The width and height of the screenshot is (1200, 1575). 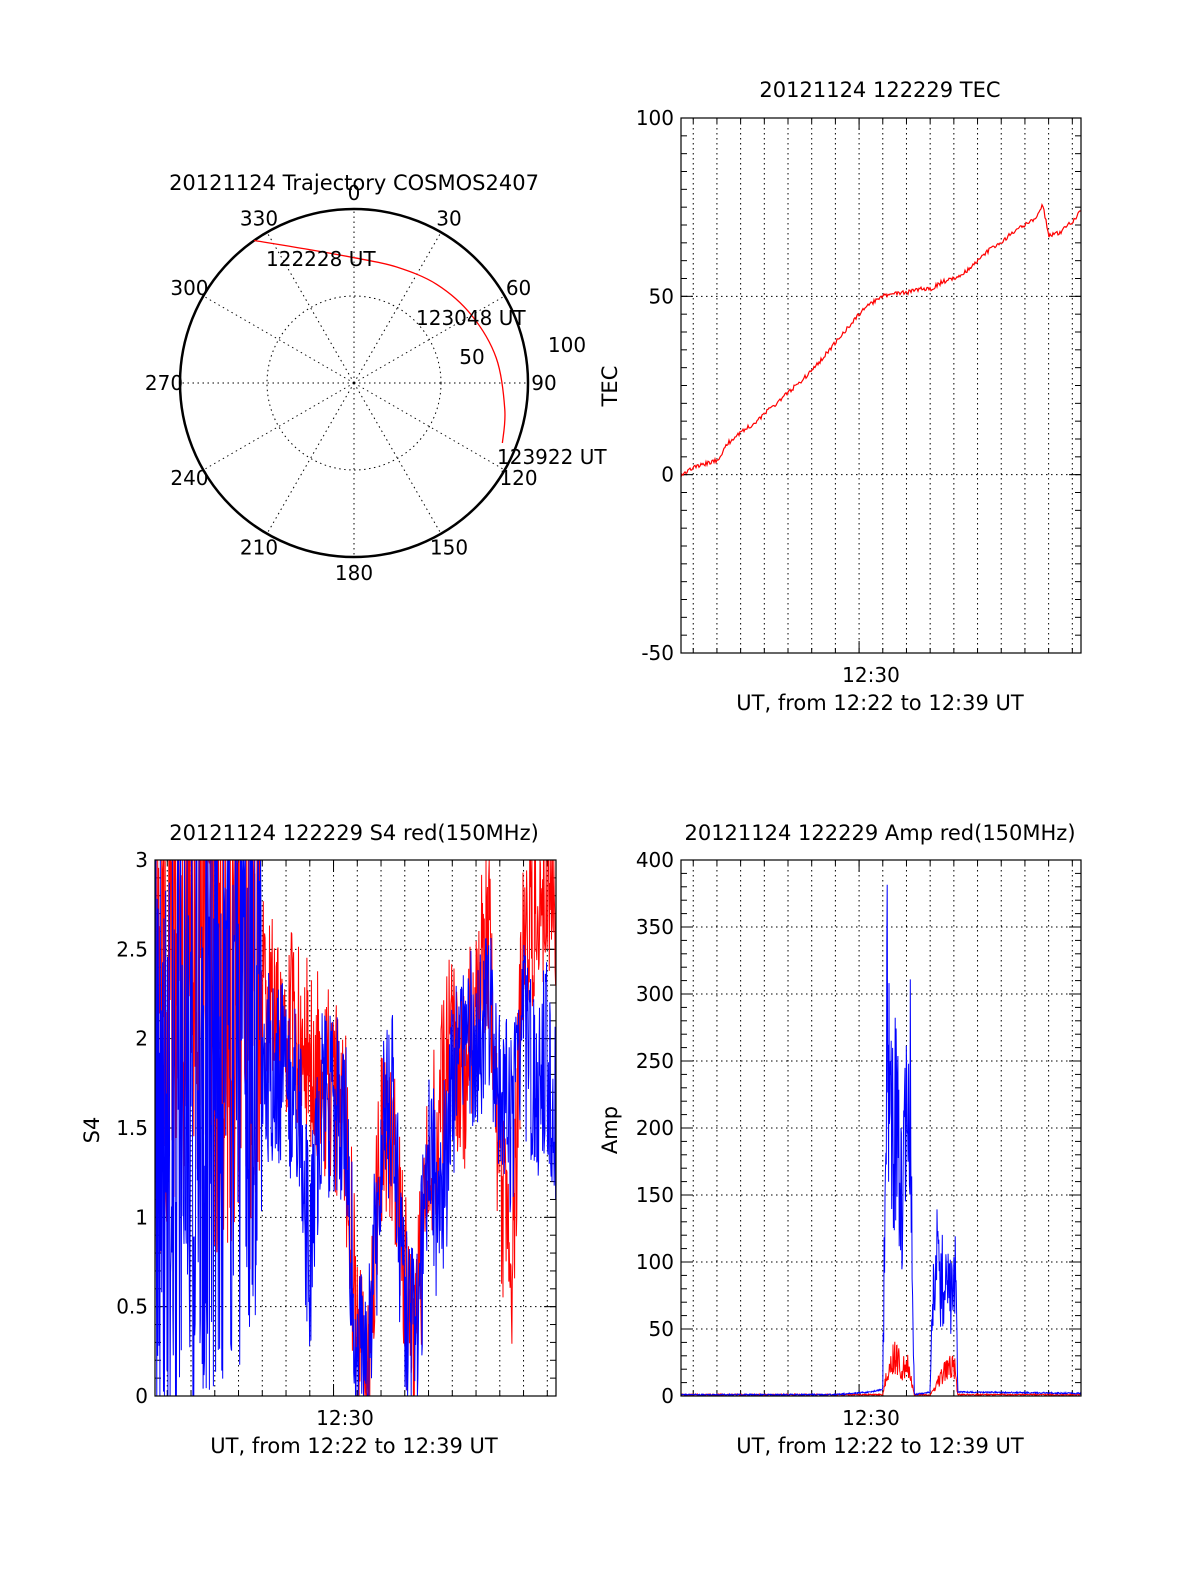 I want to click on trajectory-start-label: 122228 UT, so click(x=321, y=259).